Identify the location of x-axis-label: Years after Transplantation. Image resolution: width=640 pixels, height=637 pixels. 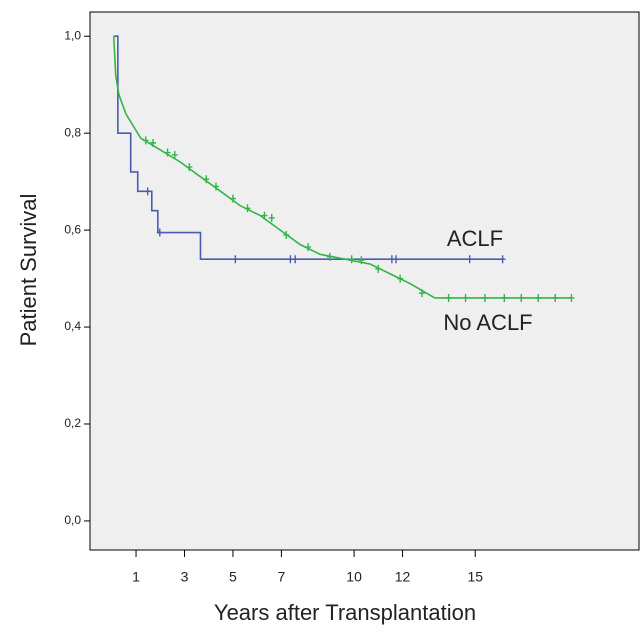
(345, 612).